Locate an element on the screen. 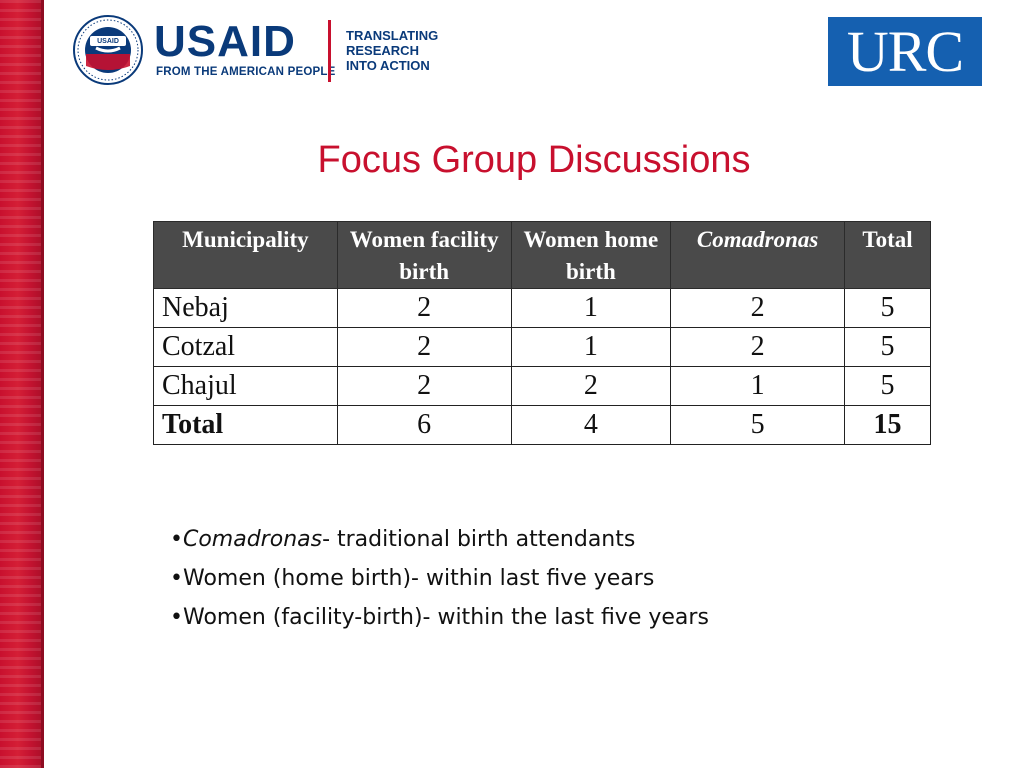 This screenshot has height=768, width=1024. cell-municipality: Total is located at coordinates (245, 425).